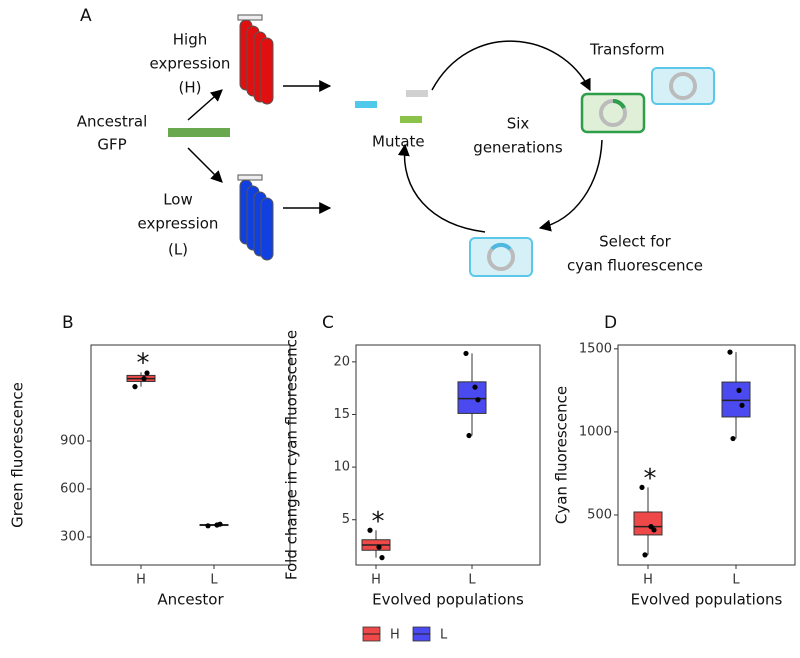 This screenshot has width=800, height=658. I want to click on legend-label: H, so click(395, 635).